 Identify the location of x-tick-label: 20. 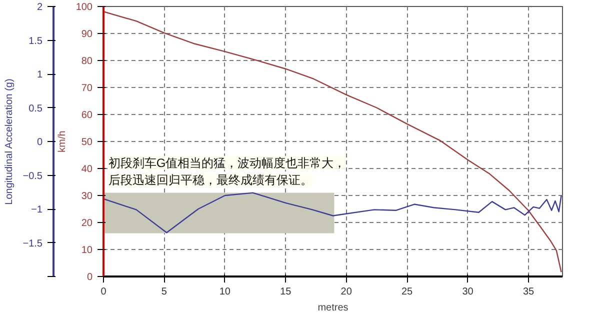
(346, 292).